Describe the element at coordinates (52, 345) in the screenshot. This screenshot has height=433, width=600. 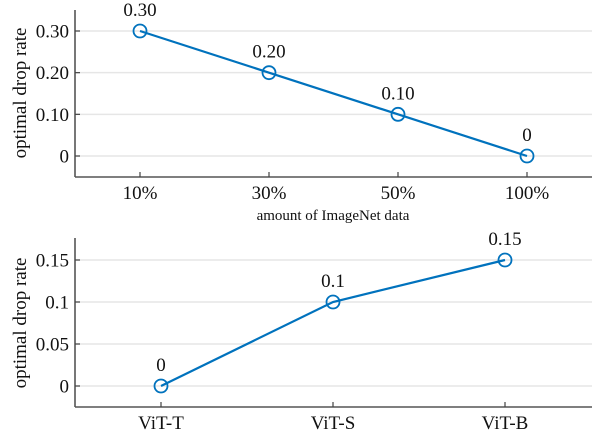
I see `y-tick-label: 0.05` at that location.